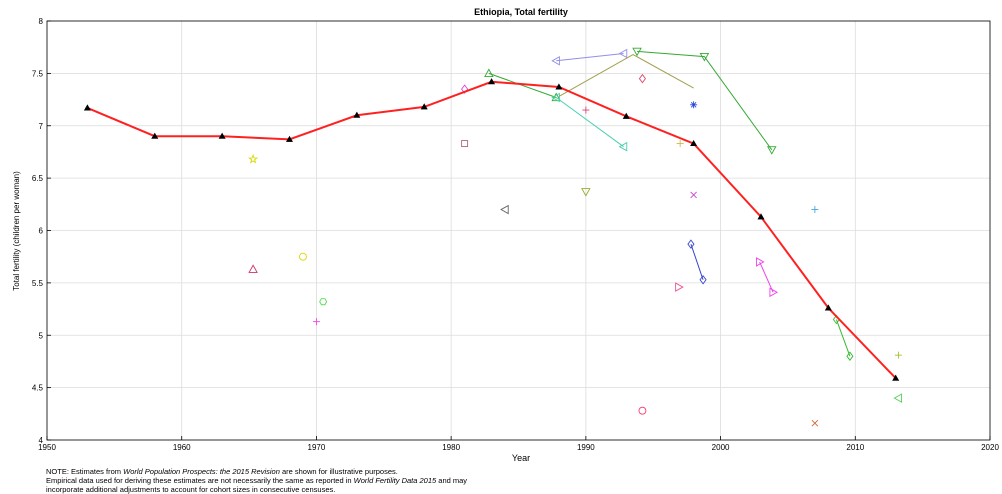 Image resolution: width=1002 pixels, height=494 pixels. Describe the element at coordinates (521, 12) in the screenshot. I see `chart-title: Ethiopia, Total fertility` at that location.